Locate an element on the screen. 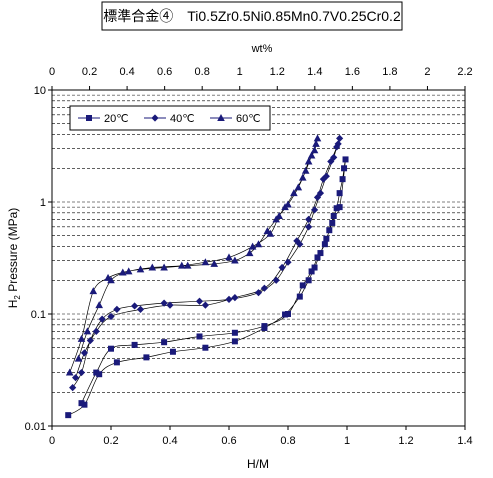 Image resolution: width=493 pixels, height=478 pixels. y-axis-label: H2 Pressure (MPa) is located at coordinates (14, 258).